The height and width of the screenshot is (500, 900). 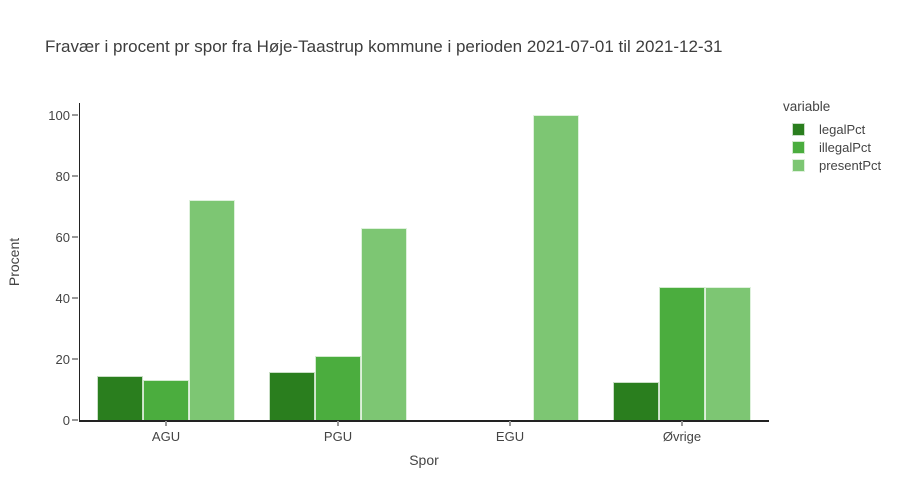 What do you see at coordinates (798, 129) in the screenshot?
I see `legend-swatch-legalpct` at bounding box center [798, 129].